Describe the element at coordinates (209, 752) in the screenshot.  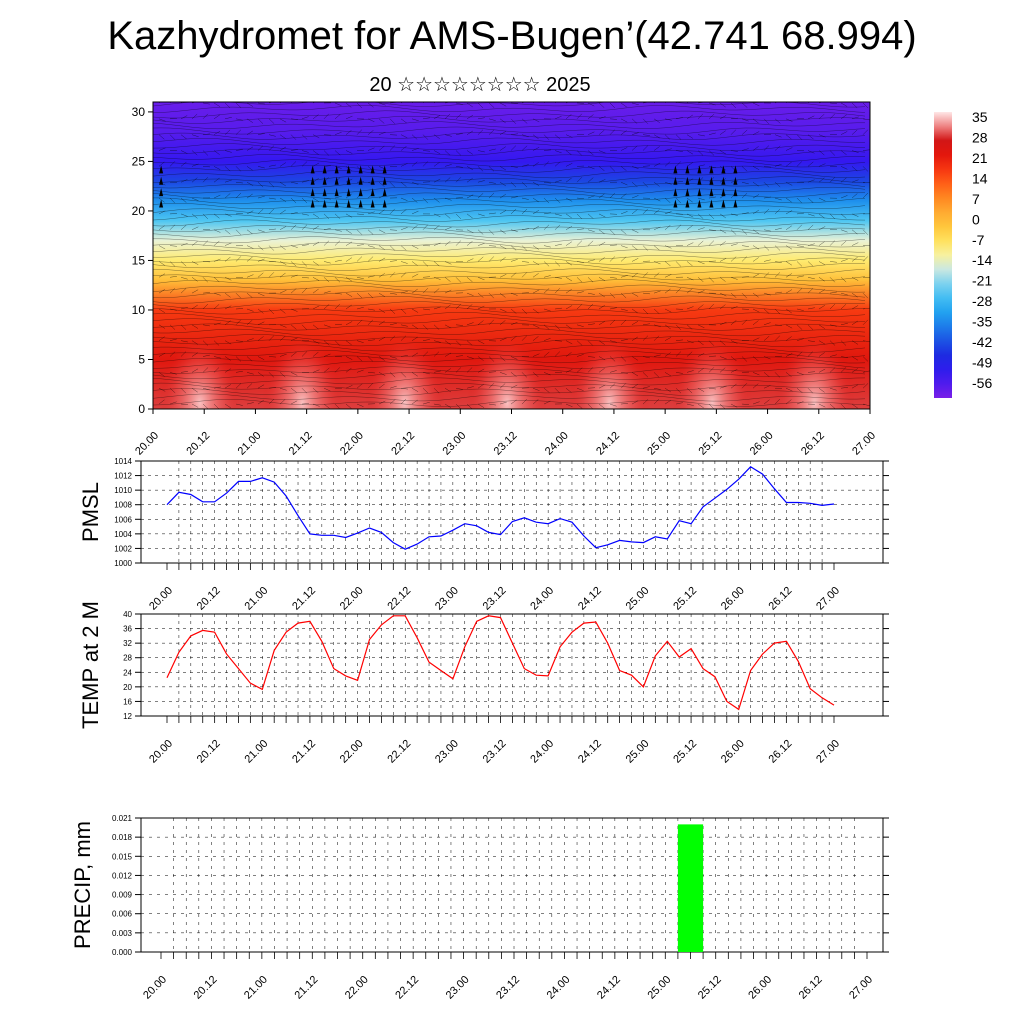
I see `temp-x-tick-label: 20.12` at that location.